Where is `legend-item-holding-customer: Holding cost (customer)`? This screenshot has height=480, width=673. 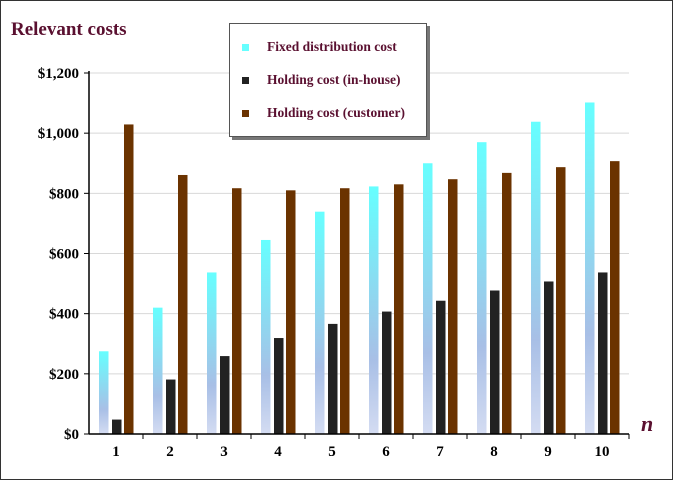 legend-item-holding-customer: Holding cost (customer) is located at coordinates (323, 113).